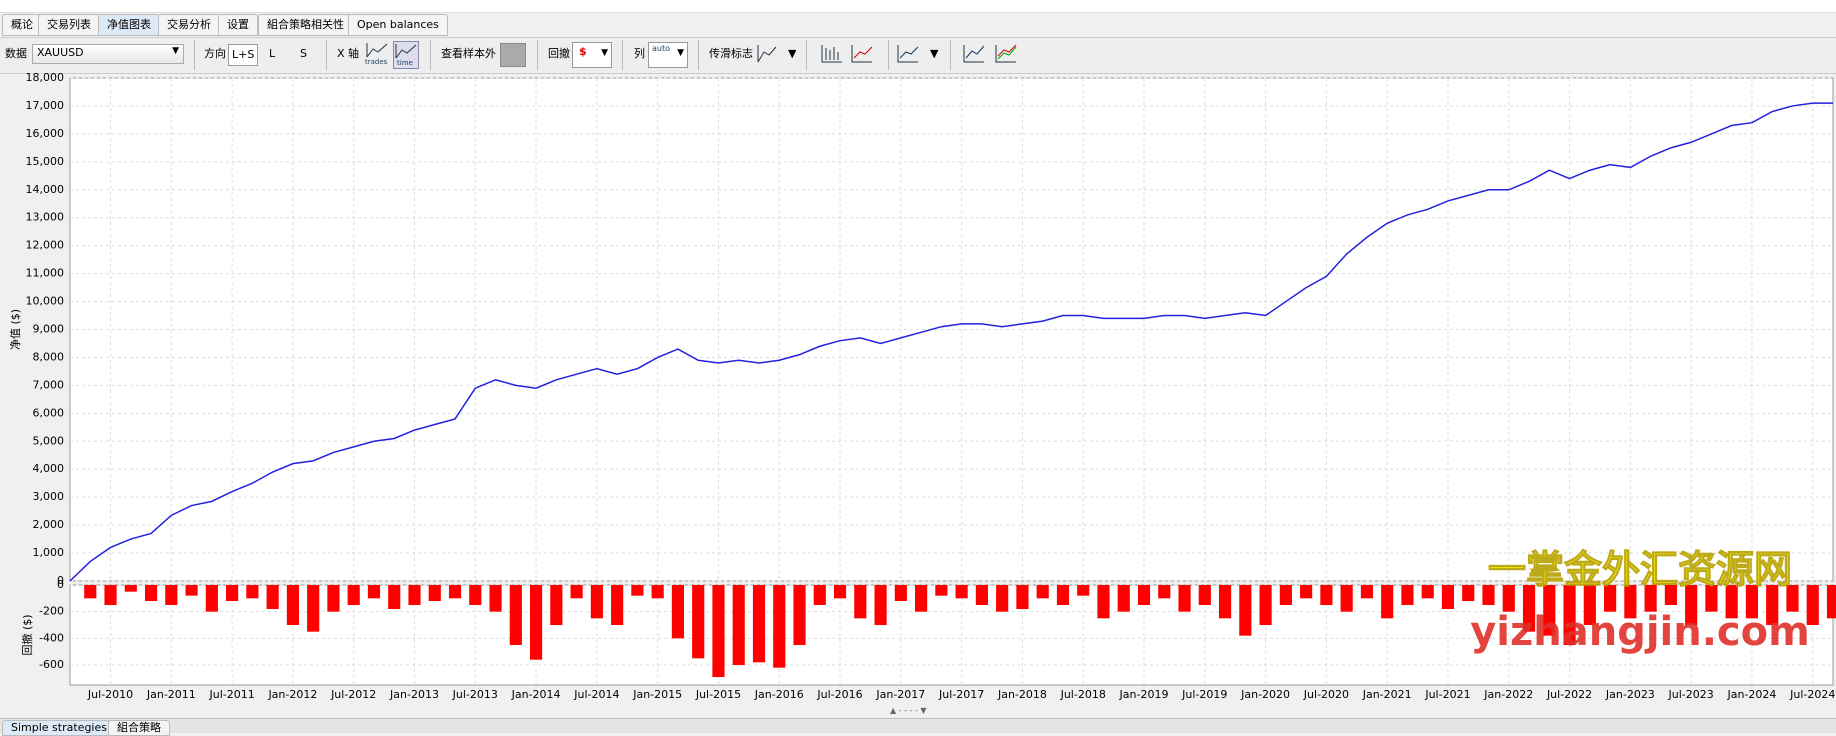 The width and height of the screenshot is (1836, 736). I want to click on tab: 概论, so click(22, 25).